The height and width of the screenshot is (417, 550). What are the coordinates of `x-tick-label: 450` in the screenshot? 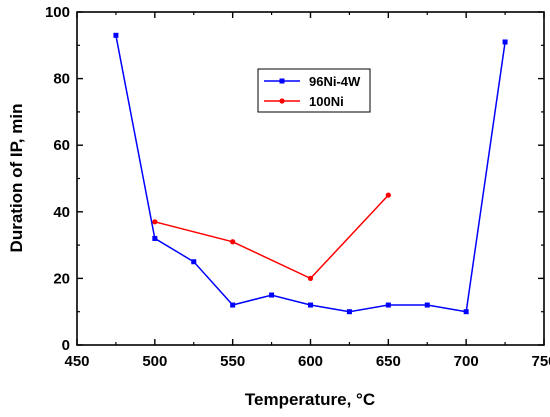 It's located at (76, 361).